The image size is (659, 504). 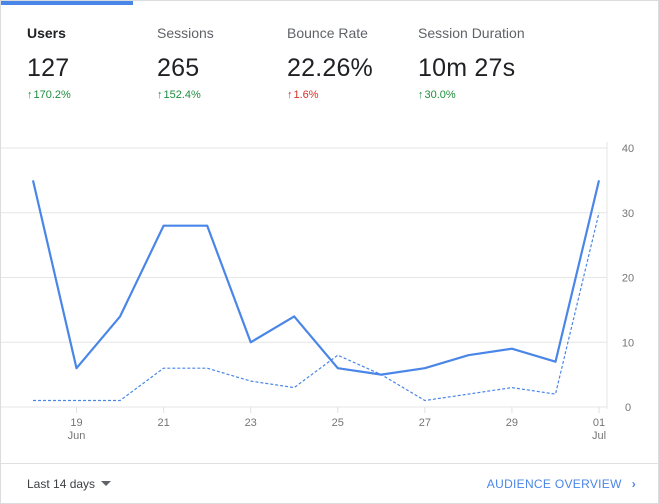 What do you see at coordinates (512, 423) in the screenshot?
I see `x-tick-label: 29` at bounding box center [512, 423].